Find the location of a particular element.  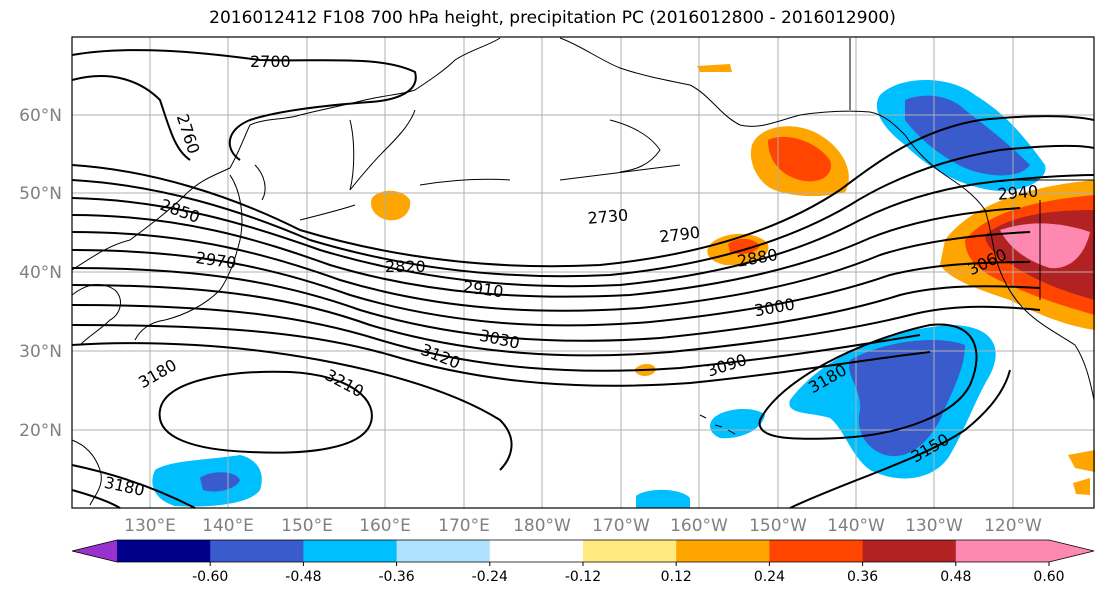

contour-label: 3210 is located at coordinates (344, 383).